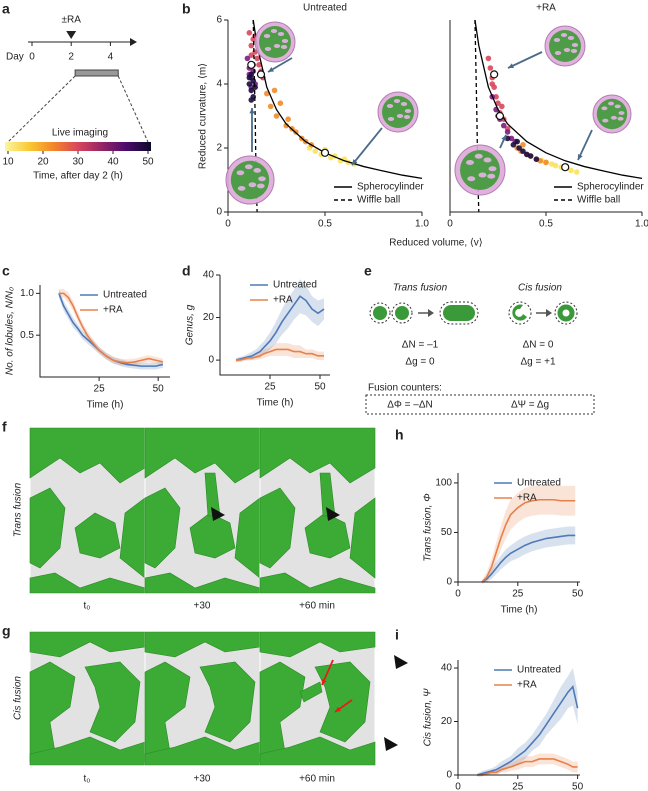 Image resolution: width=648 pixels, height=791 pixels. What do you see at coordinates (15, 57) in the screenshot?
I see `timeline-label: Day` at bounding box center [15, 57].